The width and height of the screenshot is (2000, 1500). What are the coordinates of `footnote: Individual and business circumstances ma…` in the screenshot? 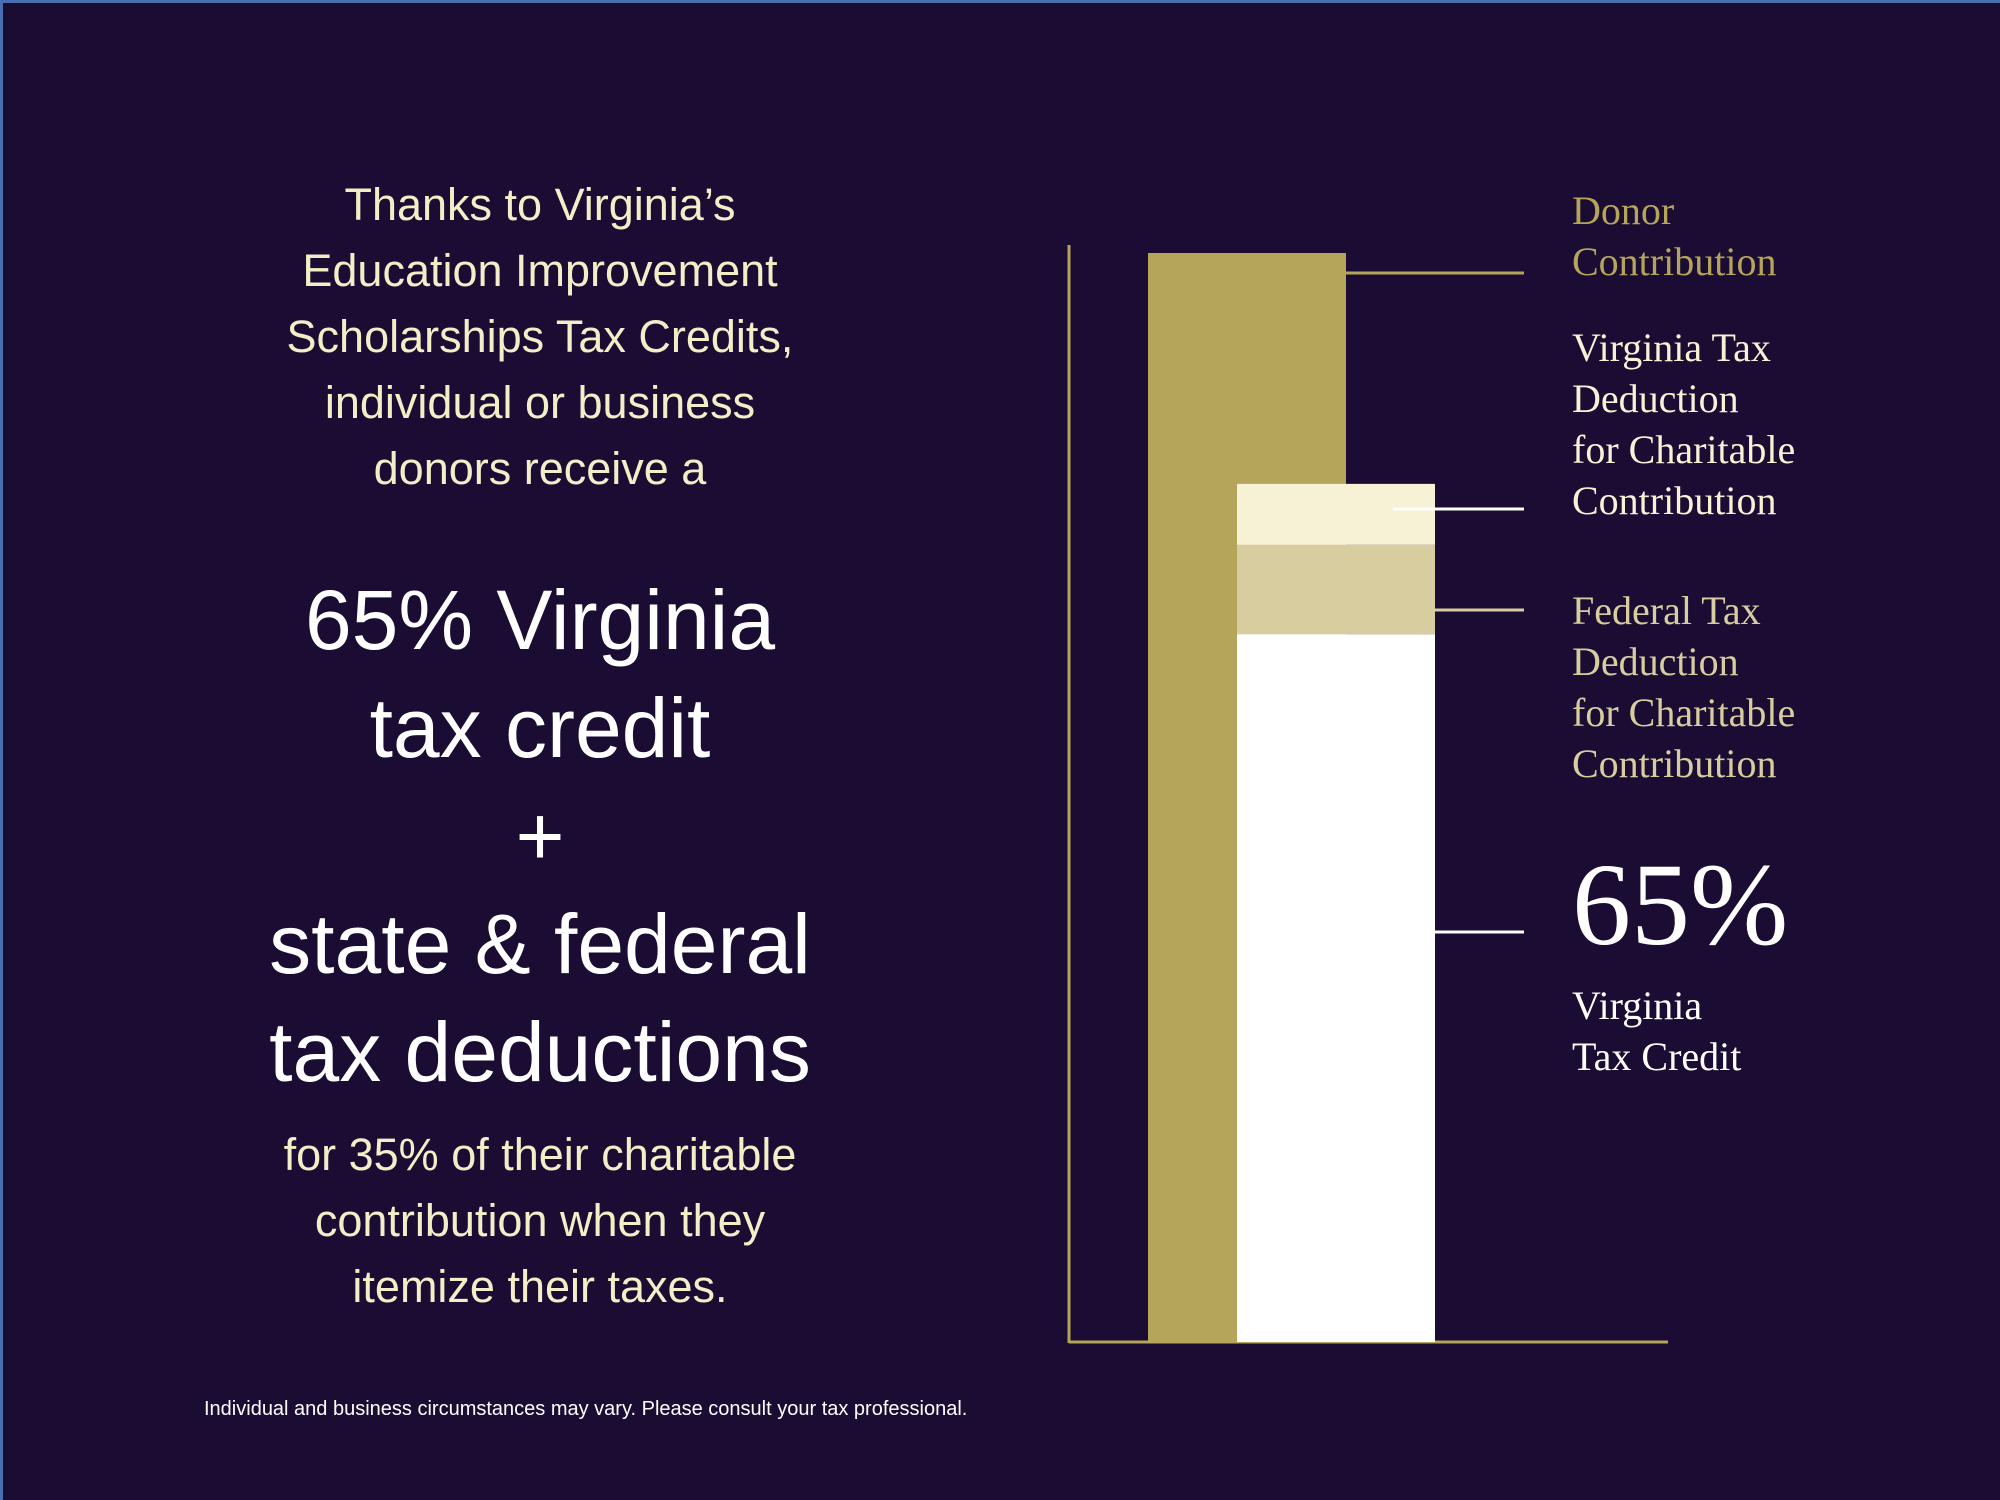 It's located at (586, 1409).